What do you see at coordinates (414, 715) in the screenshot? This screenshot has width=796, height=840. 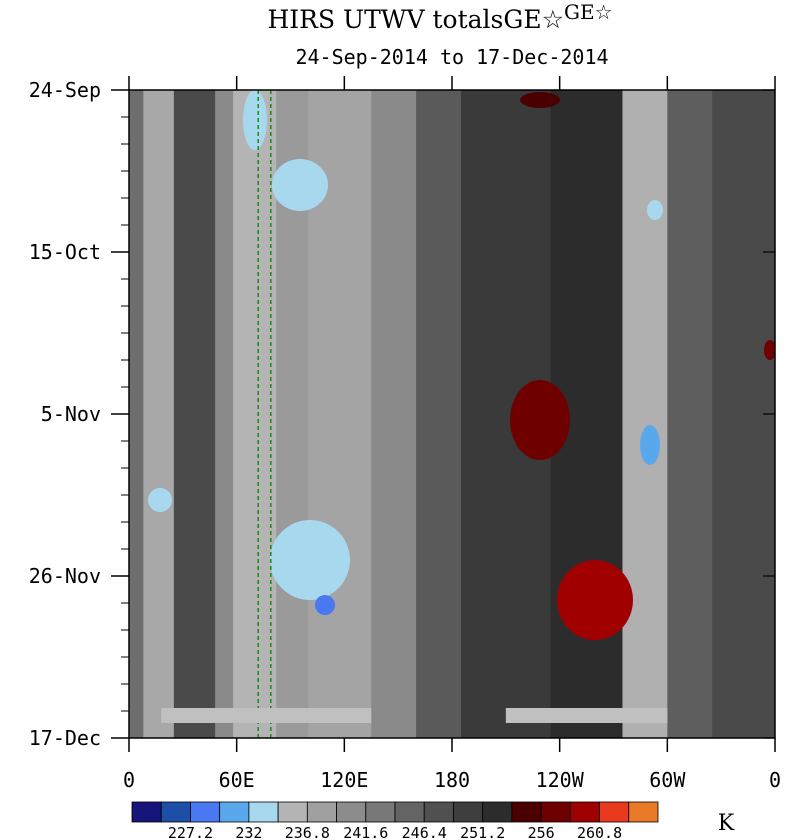 I see `missing-data-bars` at bounding box center [414, 715].